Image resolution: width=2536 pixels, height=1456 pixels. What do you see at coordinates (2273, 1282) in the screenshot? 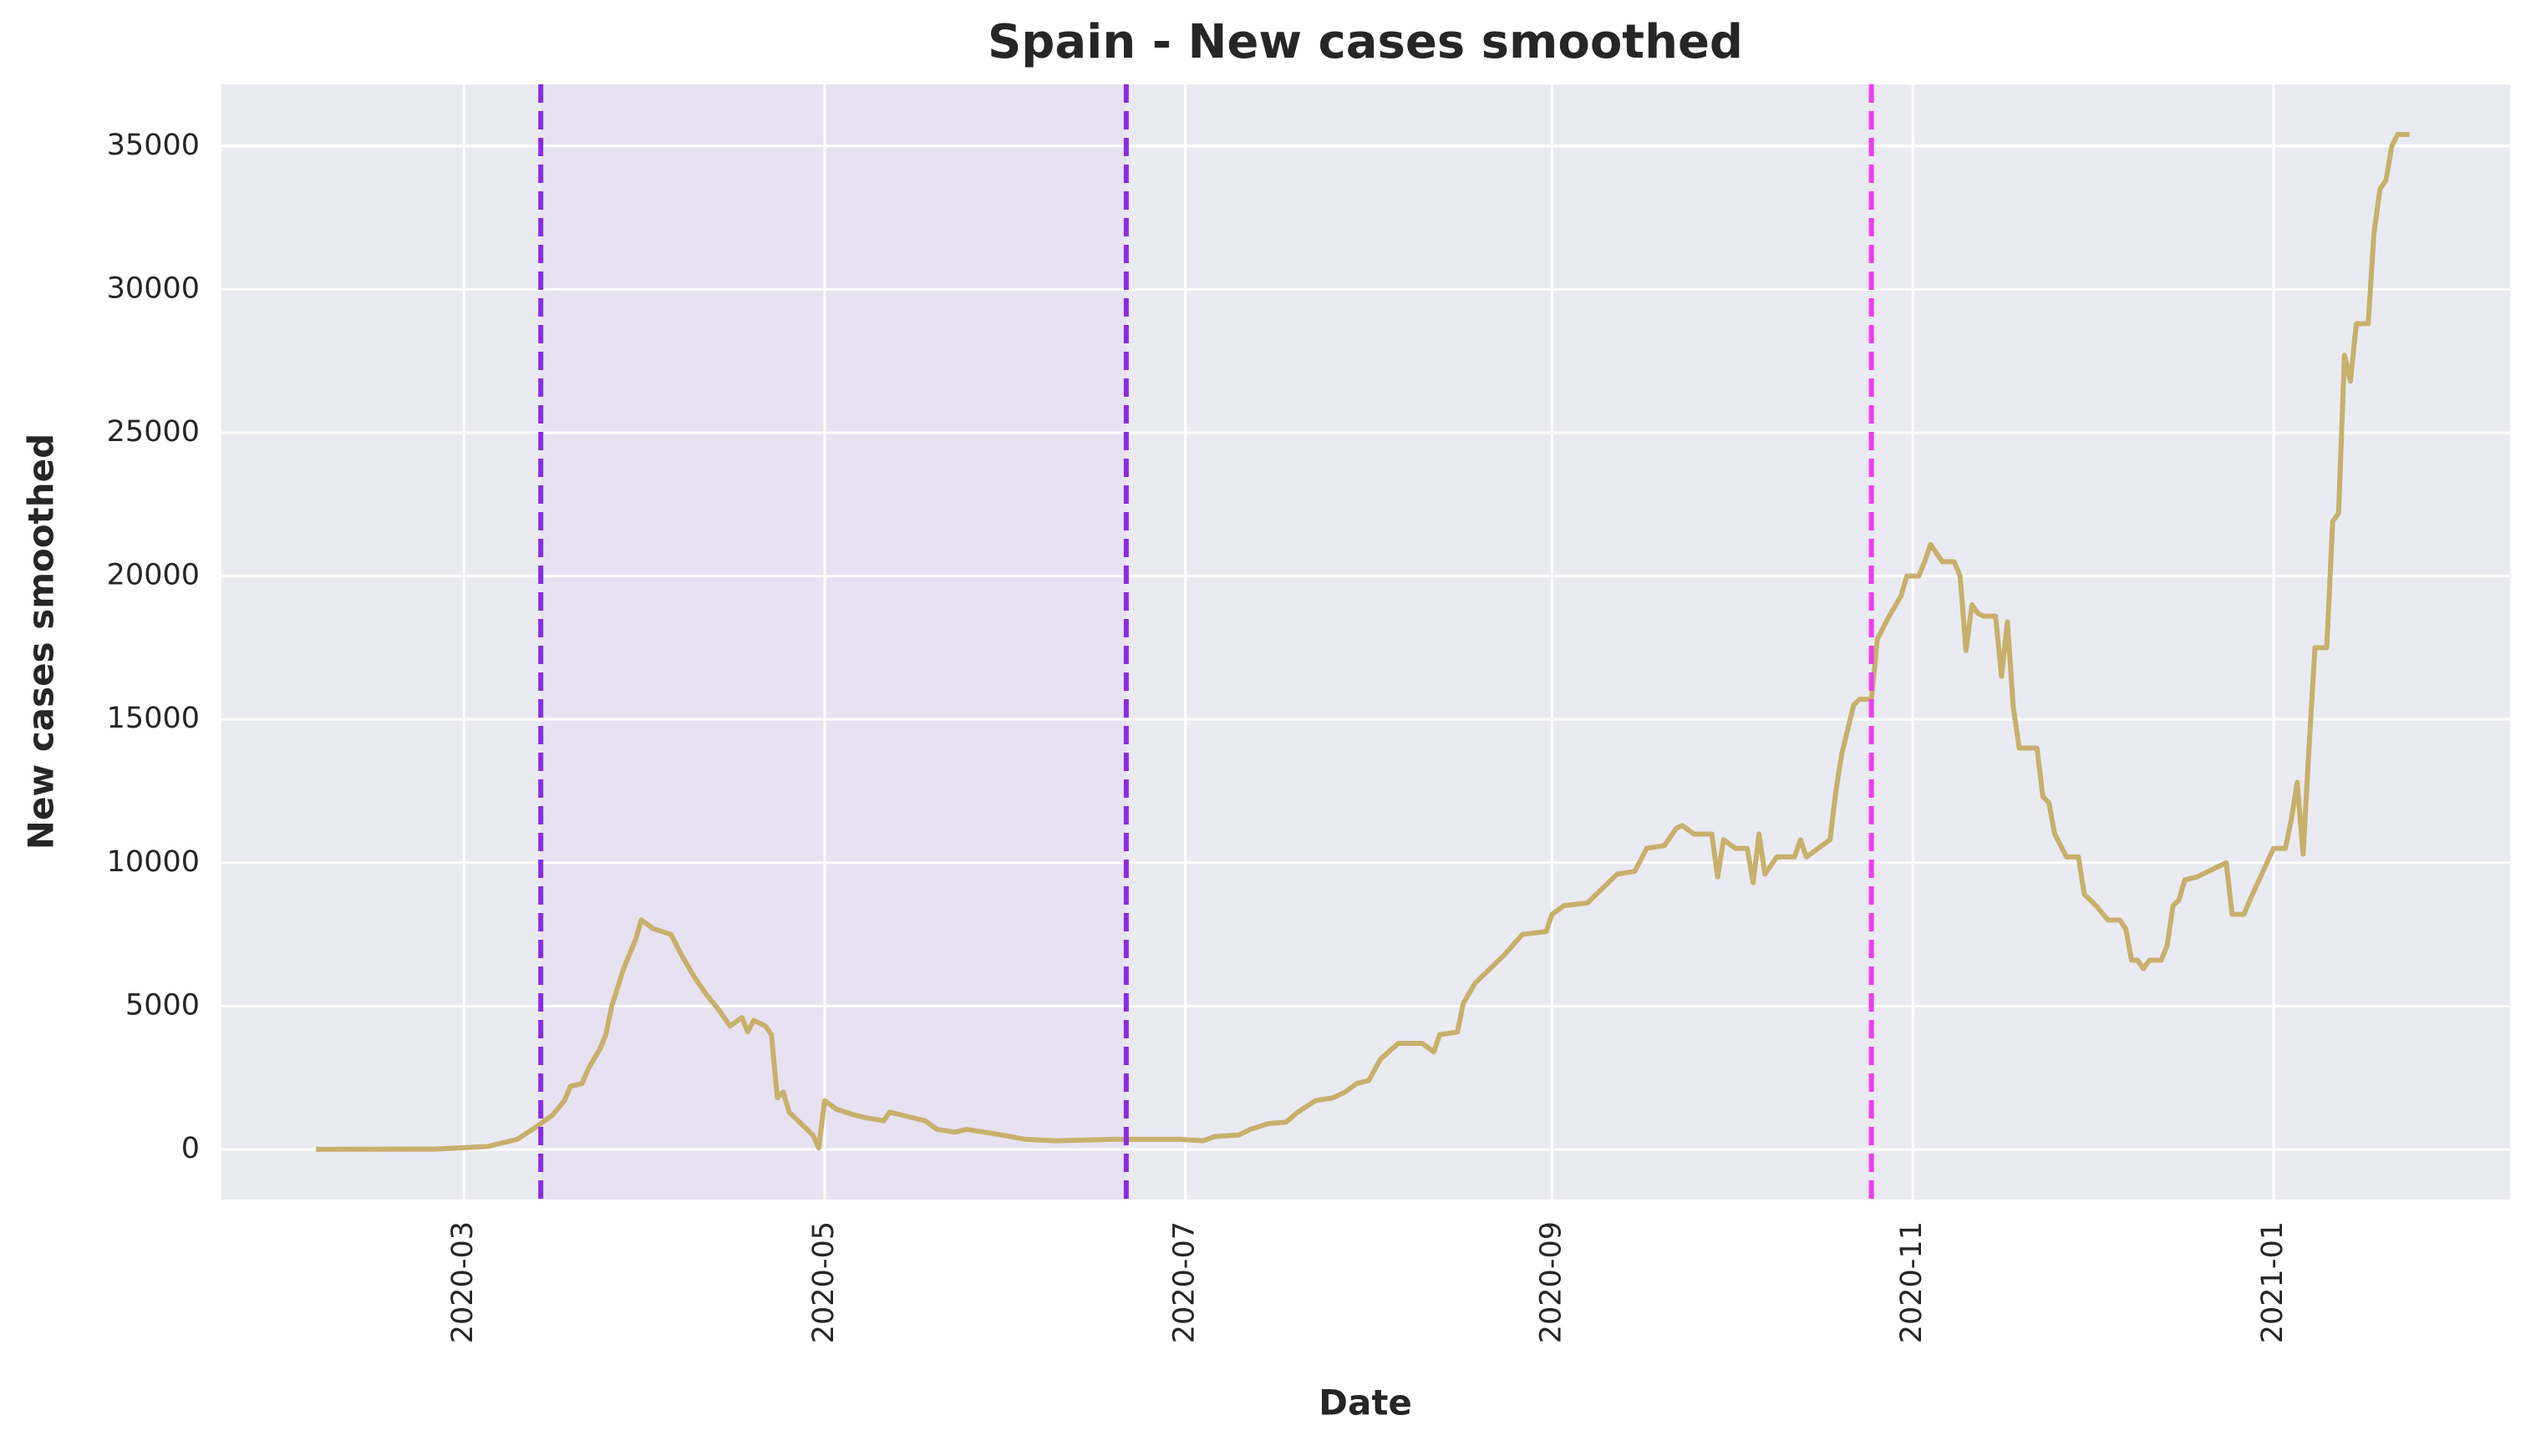
I see `x-tick-label: 2021-01` at bounding box center [2273, 1282].